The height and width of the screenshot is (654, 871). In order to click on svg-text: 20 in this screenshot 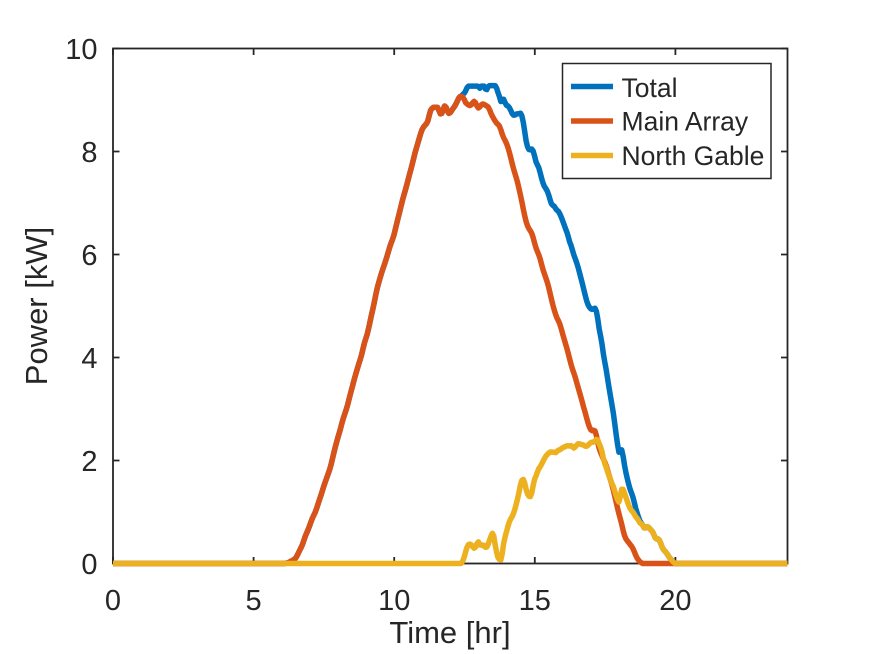, I will do `click(675, 601)`.